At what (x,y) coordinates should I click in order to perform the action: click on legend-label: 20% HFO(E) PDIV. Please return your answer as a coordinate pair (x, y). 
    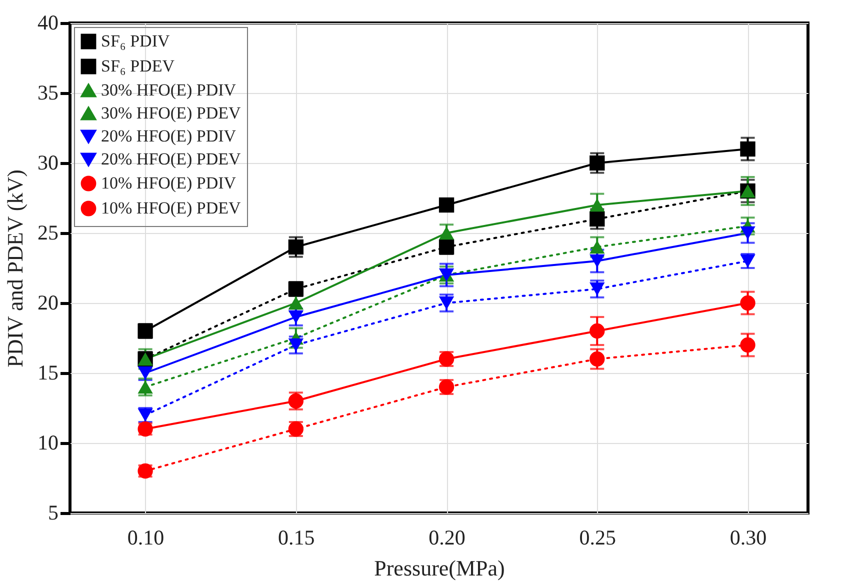
    Looking at the image, I should click on (169, 136).